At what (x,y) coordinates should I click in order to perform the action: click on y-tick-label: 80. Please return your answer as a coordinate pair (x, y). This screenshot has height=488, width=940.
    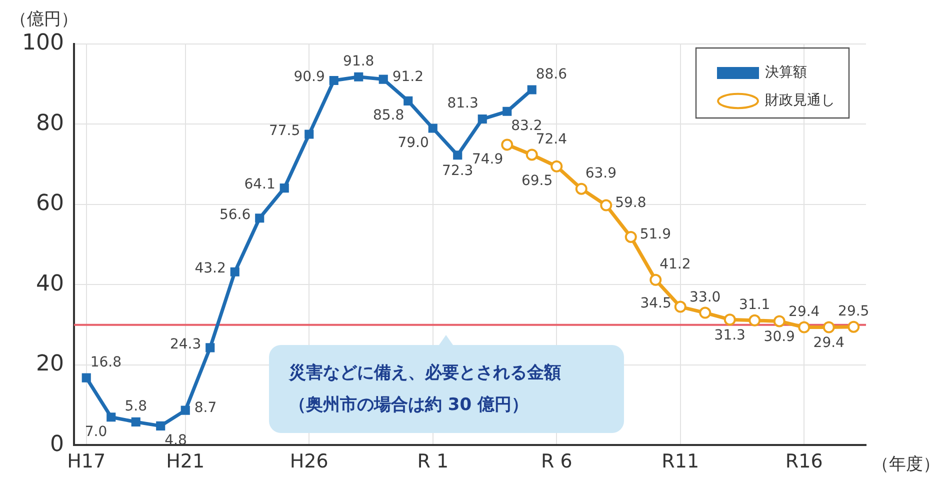
    Looking at the image, I should click on (50, 123).